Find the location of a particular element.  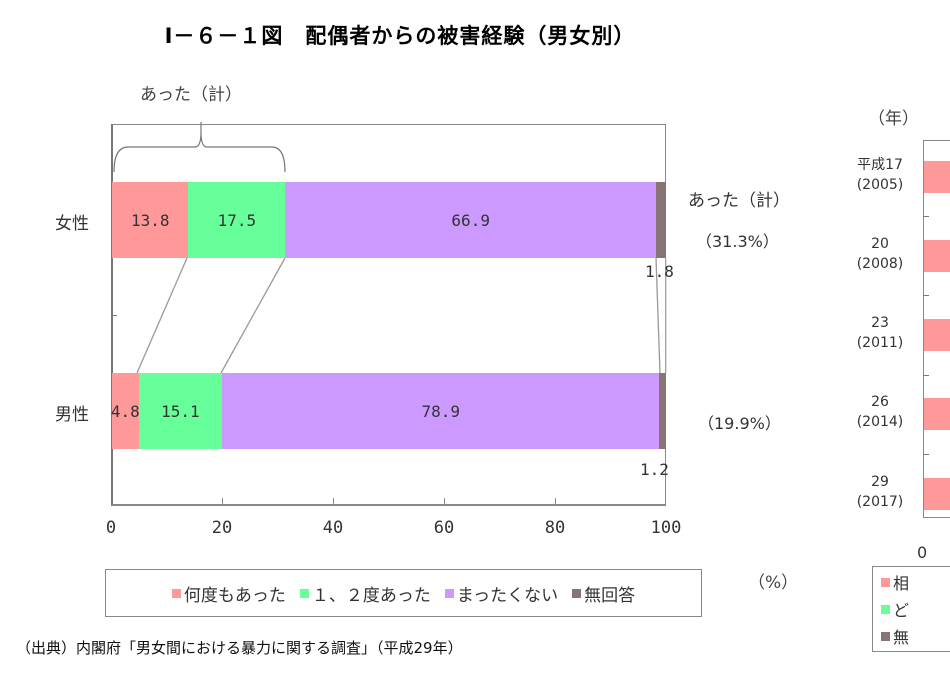

legend-item-never: まったくない is located at coordinates (501, 593).